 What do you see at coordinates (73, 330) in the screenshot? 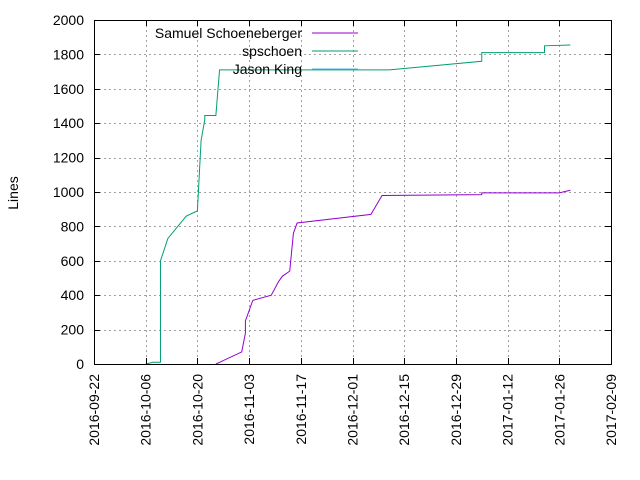
I see `y-tick-label: 200` at bounding box center [73, 330].